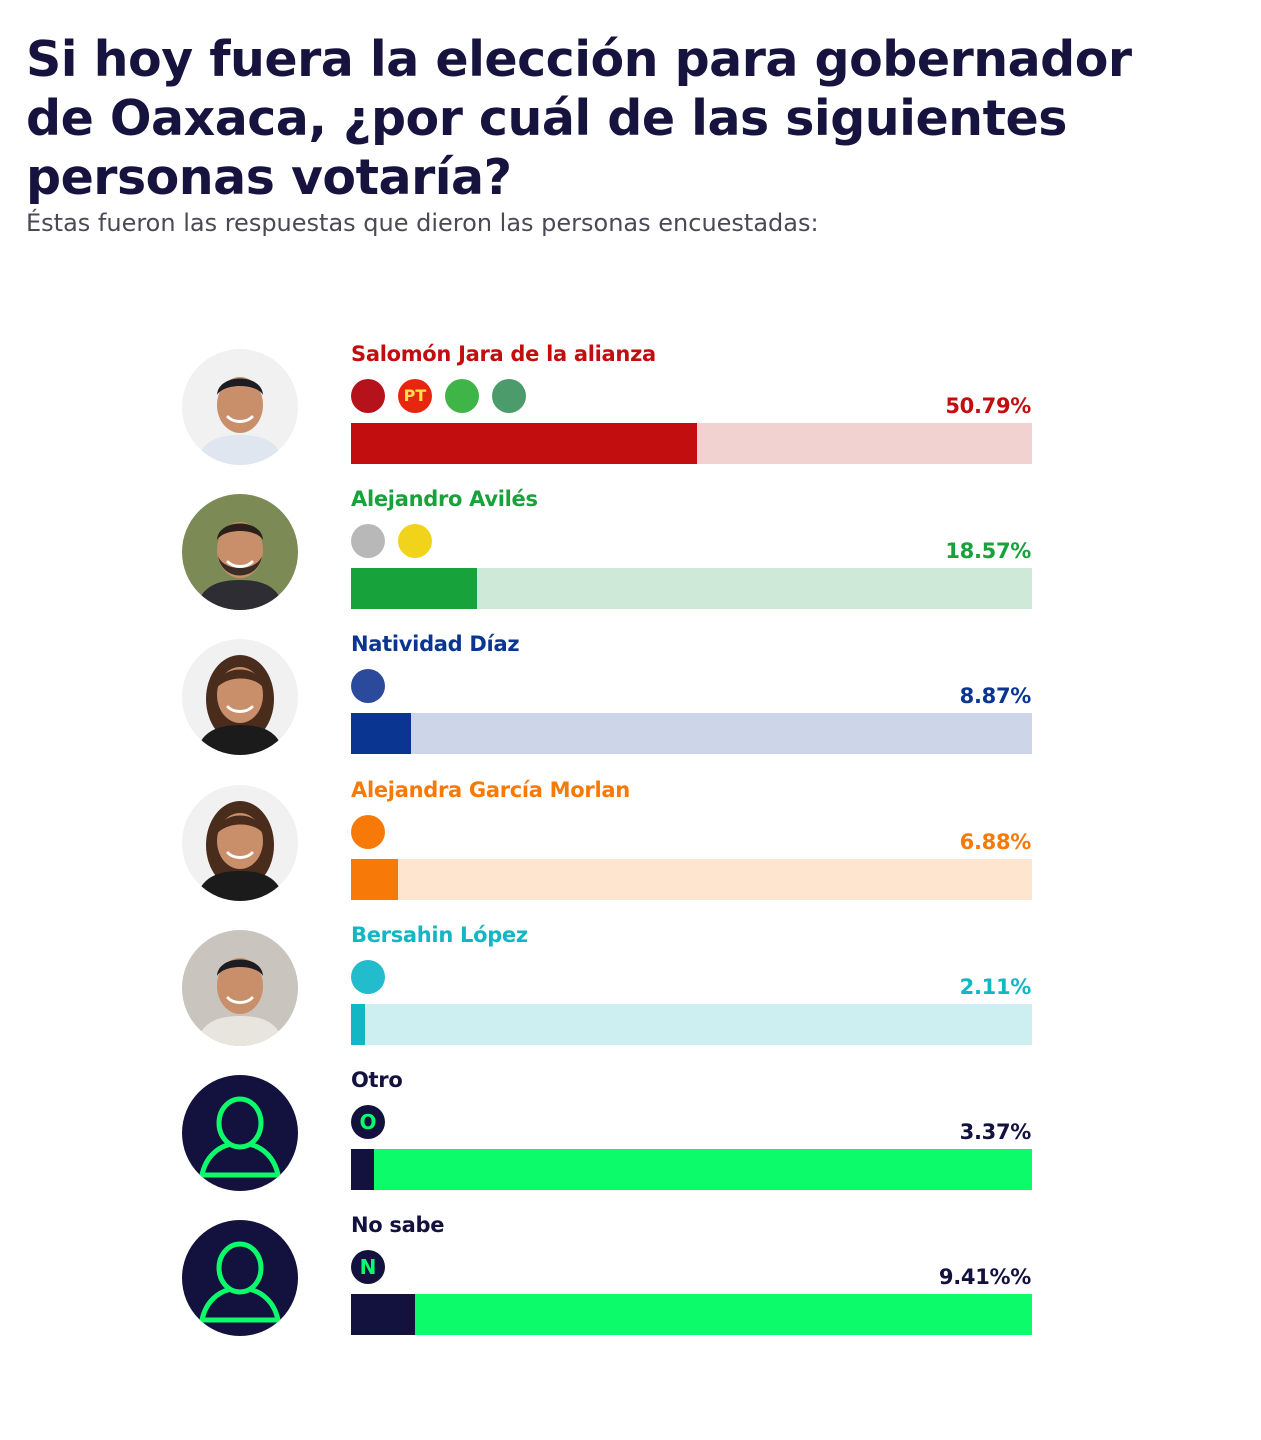 The height and width of the screenshot is (1440, 1261). What do you see at coordinates (630, 418) in the screenshot?
I see `bar-row: Salomón Jara de la alianza PT 50.79%` at bounding box center [630, 418].